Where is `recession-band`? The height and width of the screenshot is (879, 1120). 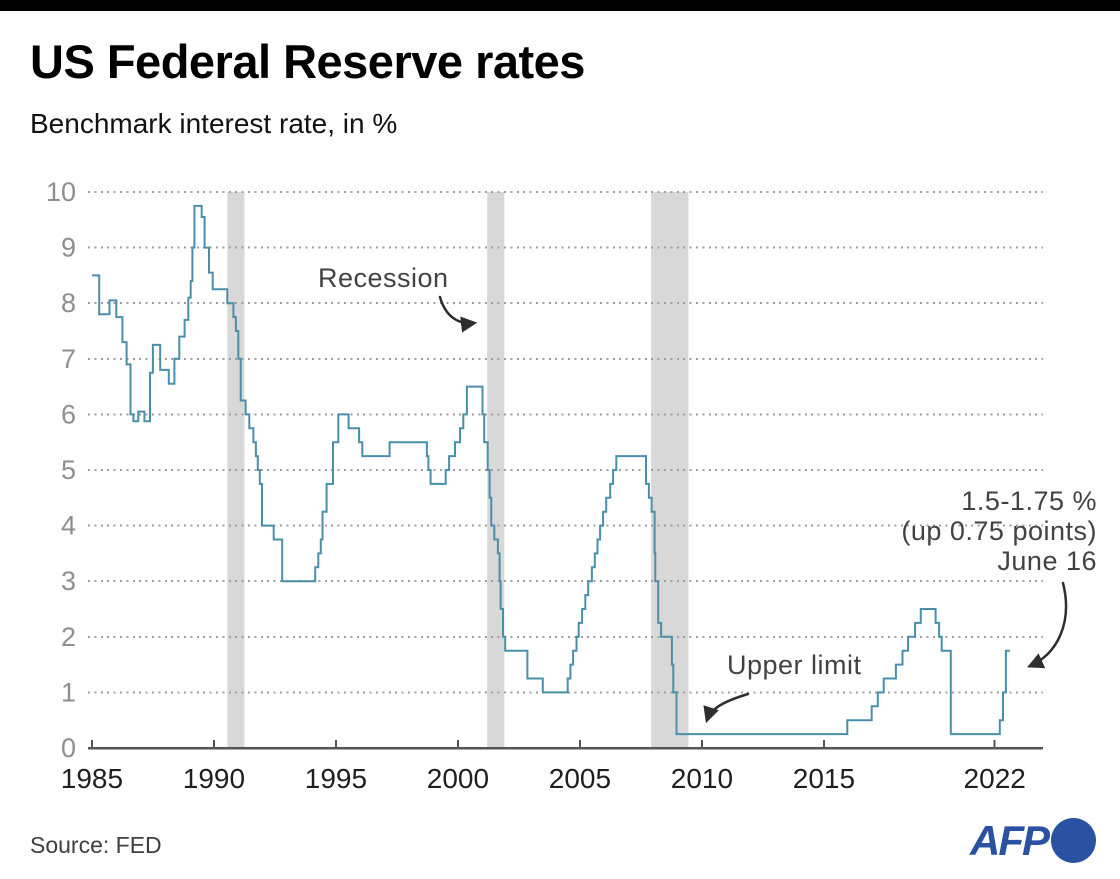 recession-band is located at coordinates (670, 470).